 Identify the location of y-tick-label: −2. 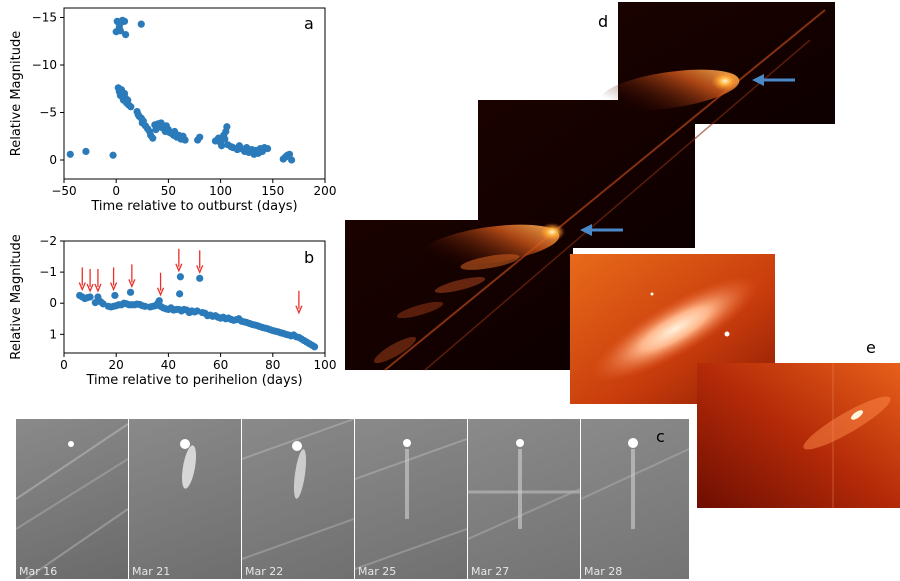
(48, 241).